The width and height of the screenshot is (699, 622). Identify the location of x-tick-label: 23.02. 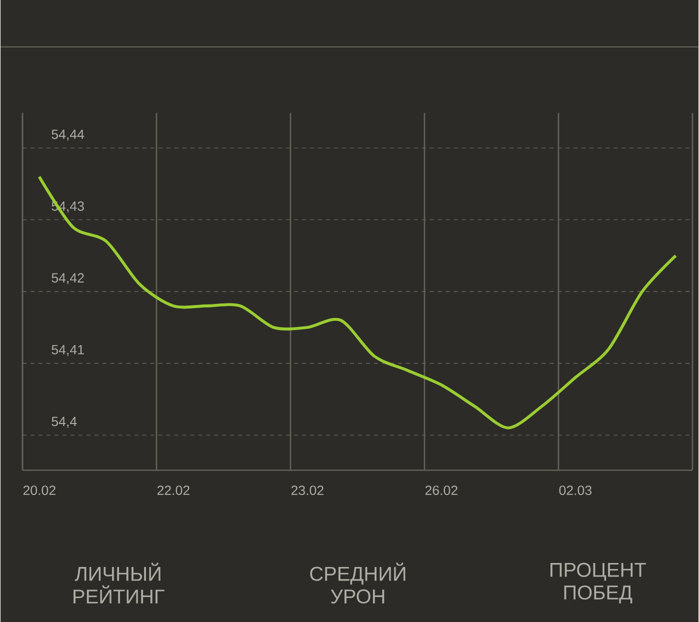
(307, 491).